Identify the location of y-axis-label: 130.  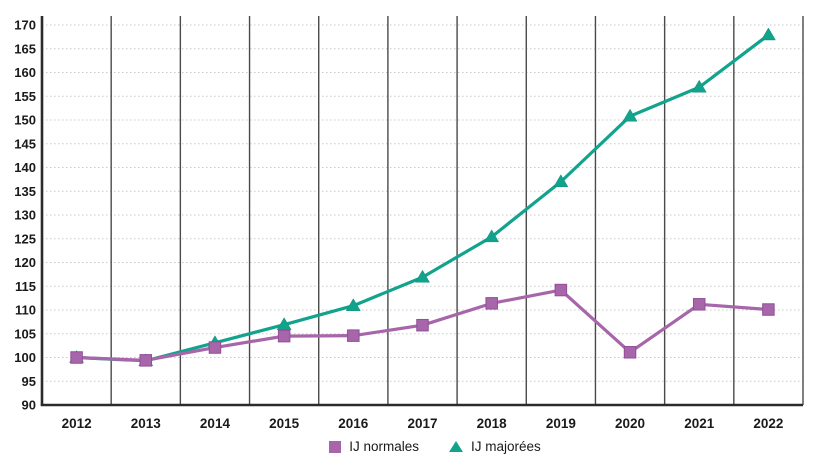
(25, 215).